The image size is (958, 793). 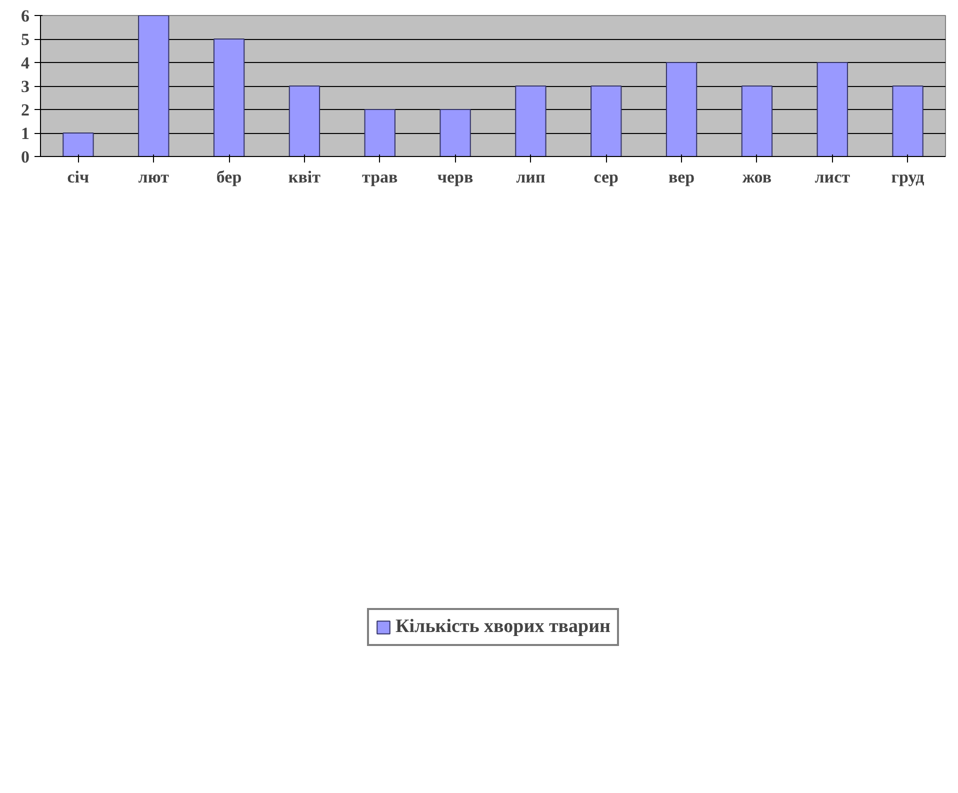 What do you see at coordinates (154, 177) in the screenshot?
I see `x-tick-label: лют` at bounding box center [154, 177].